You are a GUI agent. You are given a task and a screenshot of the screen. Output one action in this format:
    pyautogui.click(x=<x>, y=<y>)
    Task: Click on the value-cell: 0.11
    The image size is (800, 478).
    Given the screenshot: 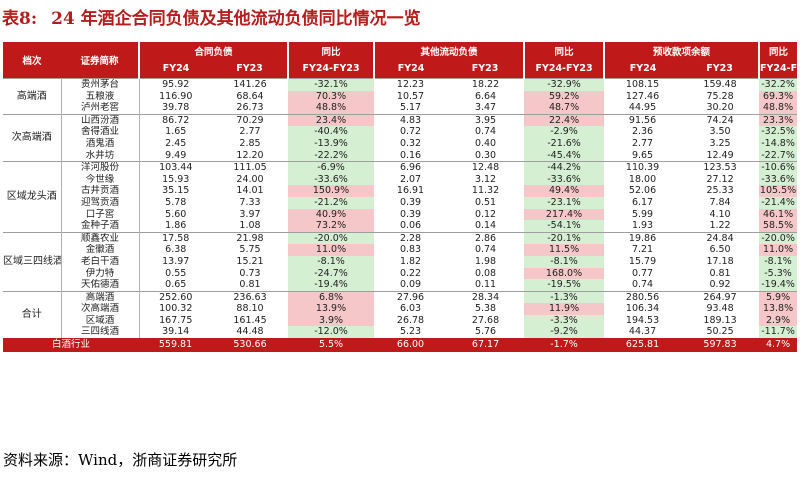 What is the action you would take?
    pyautogui.click(x=485, y=285)
    